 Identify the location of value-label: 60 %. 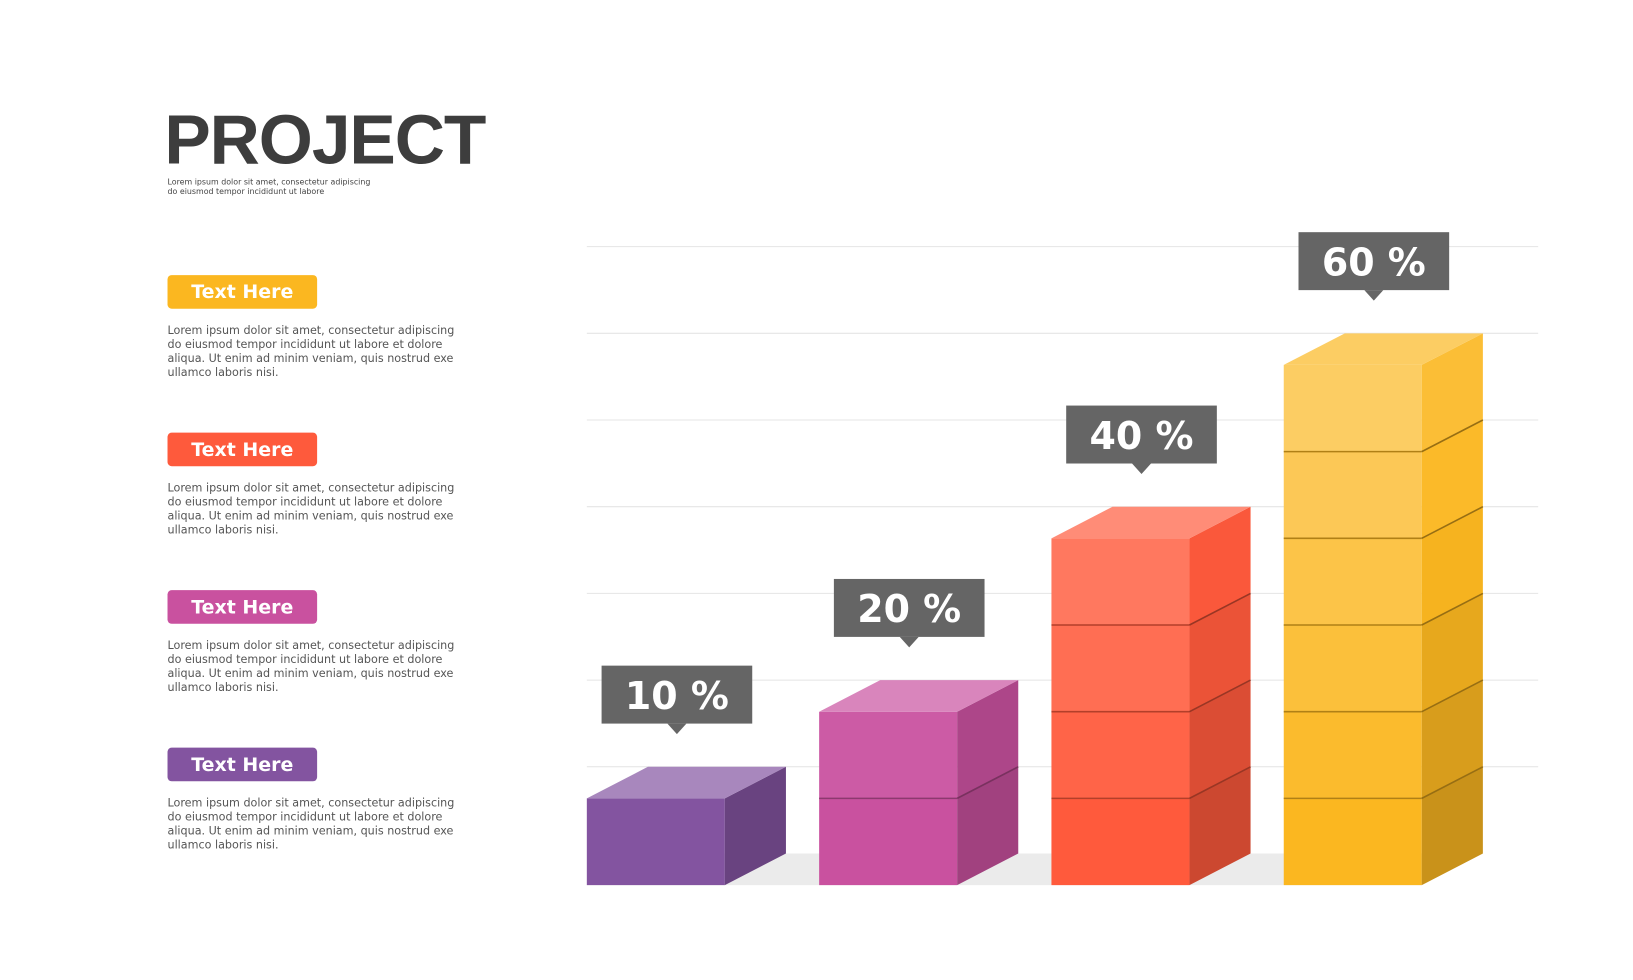
(1374, 262).